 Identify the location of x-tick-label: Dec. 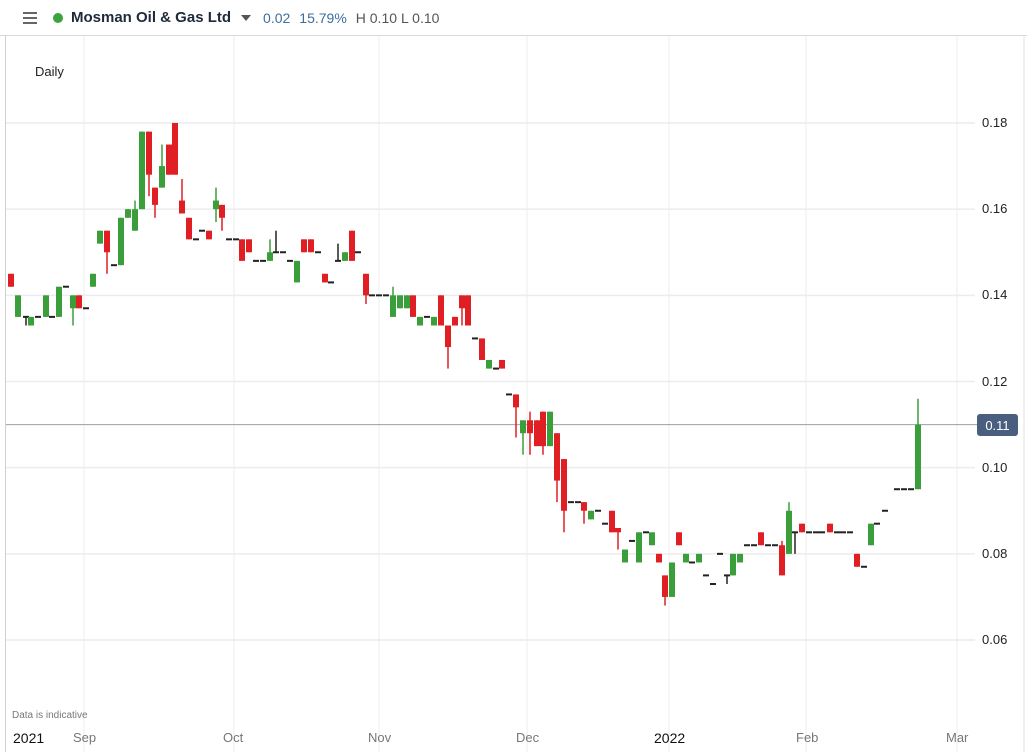
(528, 737).